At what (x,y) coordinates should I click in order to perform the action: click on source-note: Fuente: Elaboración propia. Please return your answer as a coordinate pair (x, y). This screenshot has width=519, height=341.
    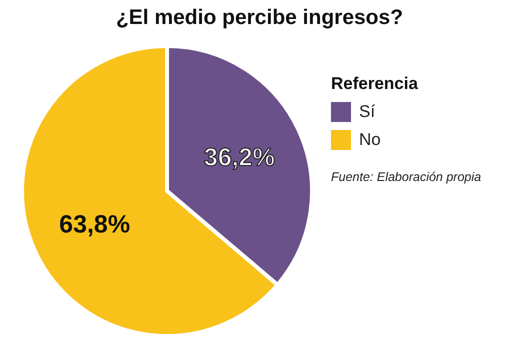
    Looking at the image, I should click on (406, 177).